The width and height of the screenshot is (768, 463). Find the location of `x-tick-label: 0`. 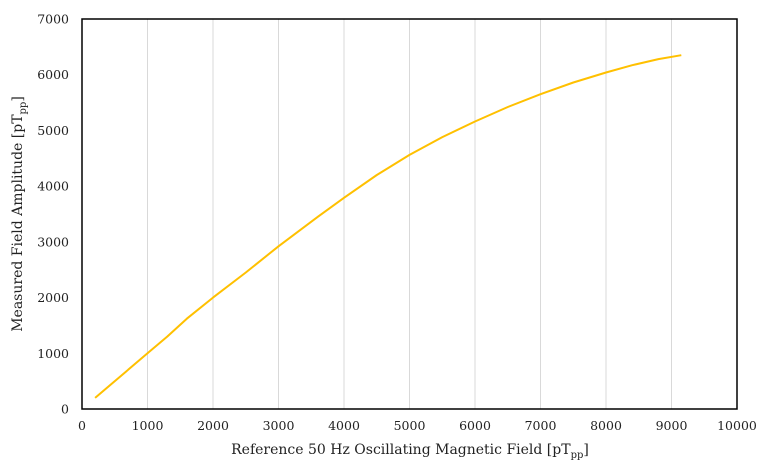

x-tick-label: 0 is located at coordinates (82, 425).